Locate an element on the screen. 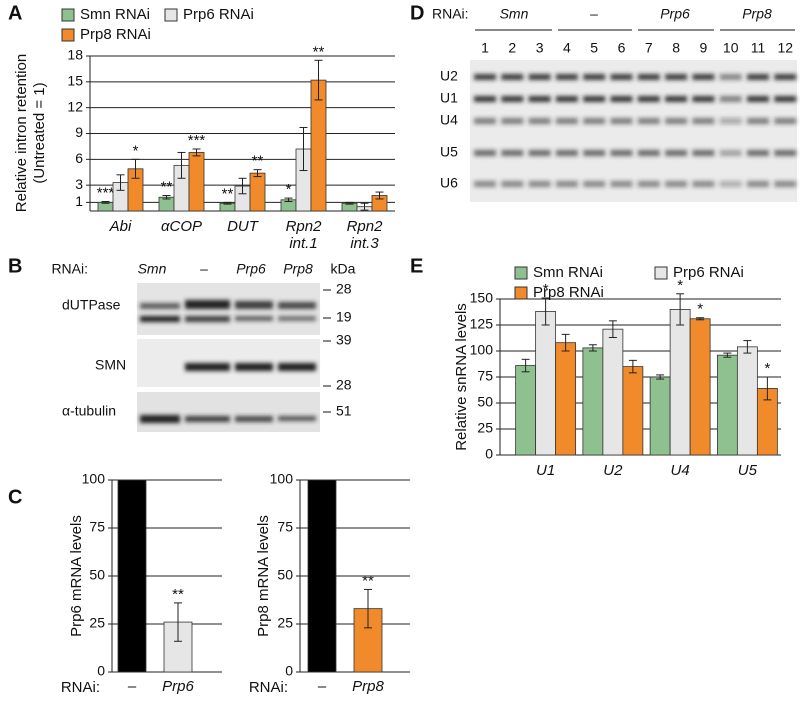 The width and height of the screenshot is (800, 701). legend-label: Prp8 RNAi is located at coordinates (568, 292).